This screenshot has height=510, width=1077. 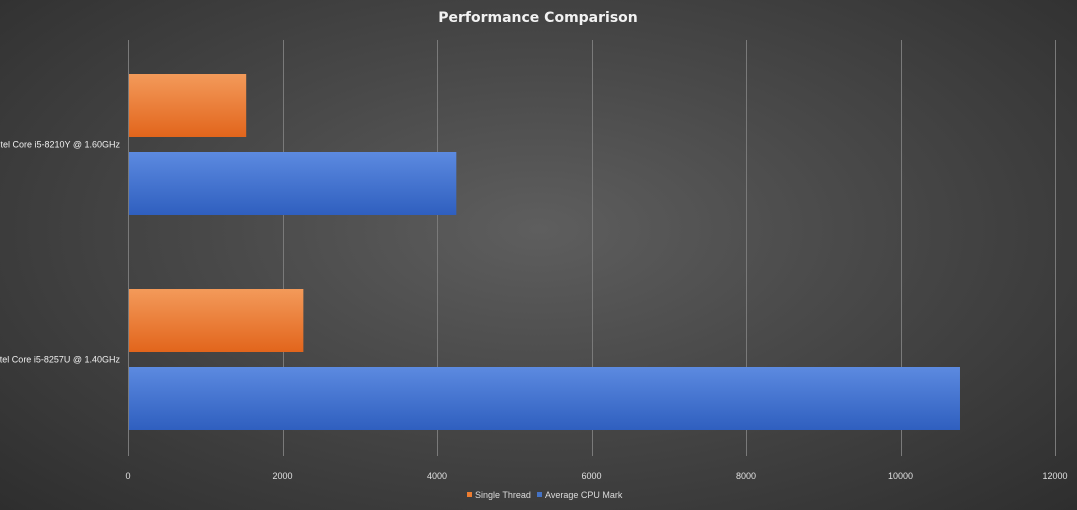 What do you see at coordinates (1054, 476) in the screenshot?
I see `x-tick-label: 12000` at bounding box center [1054, 476].